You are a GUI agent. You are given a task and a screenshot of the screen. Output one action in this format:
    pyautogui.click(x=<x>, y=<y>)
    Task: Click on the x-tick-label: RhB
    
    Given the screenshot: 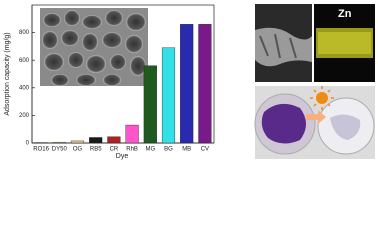 What is the action you would take?
    pyautogui.click(x=132, y=150)
    